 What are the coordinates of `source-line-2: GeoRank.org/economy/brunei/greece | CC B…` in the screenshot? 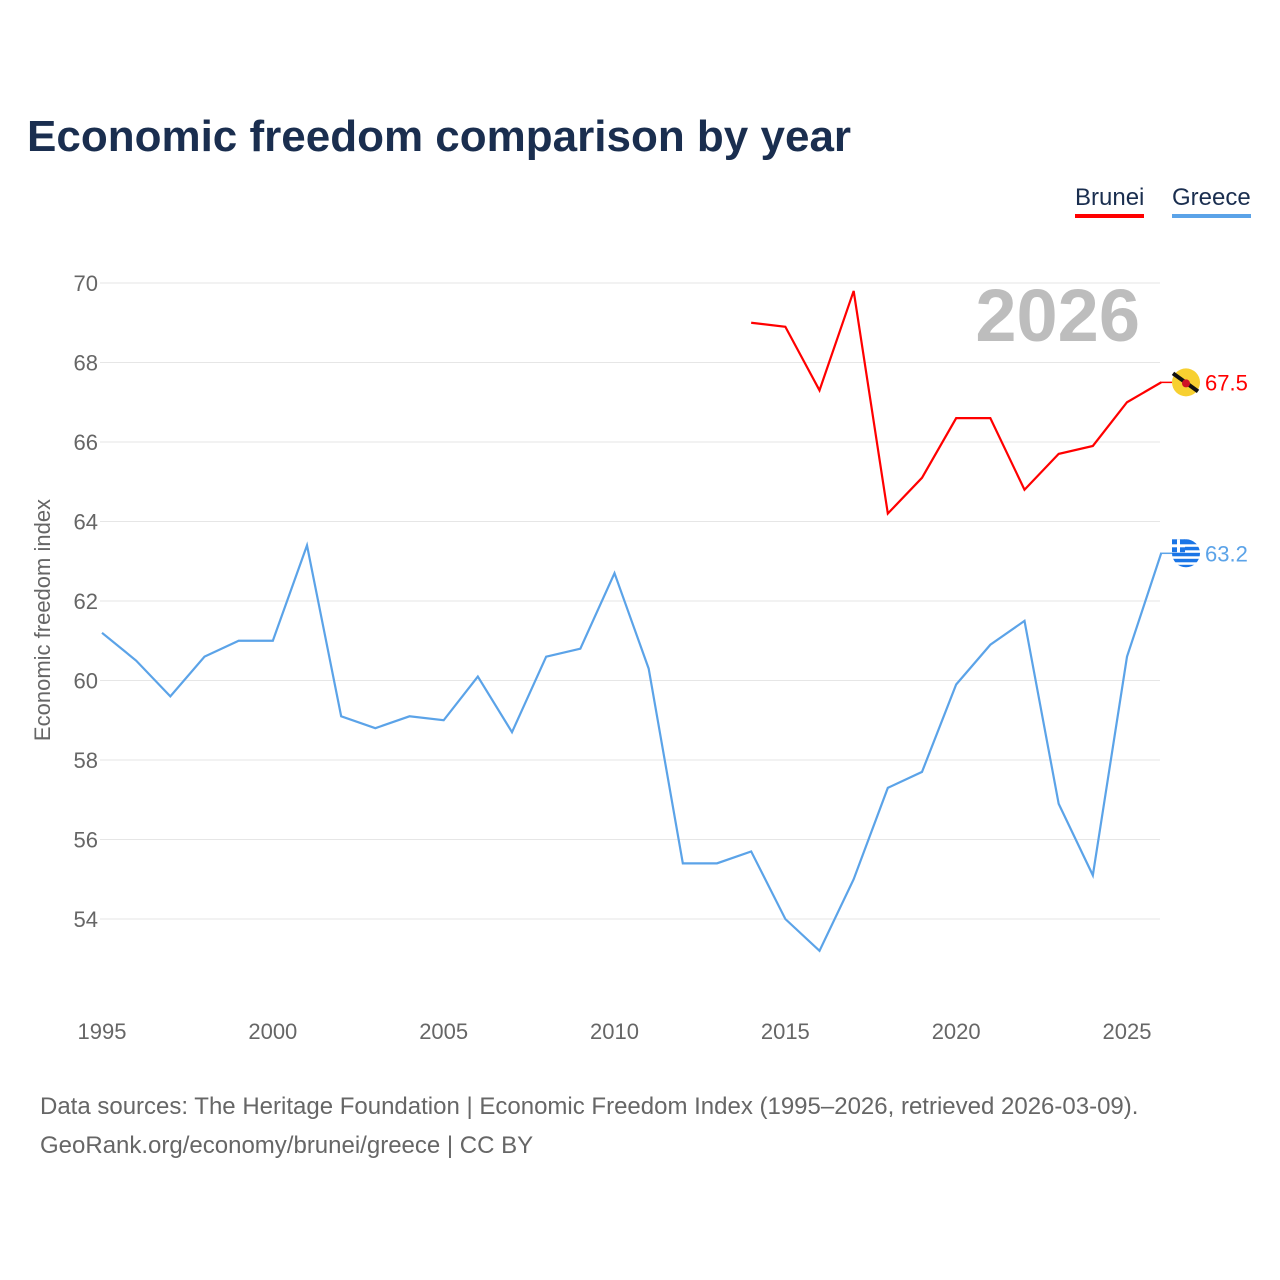 It's located at (287, 1145).